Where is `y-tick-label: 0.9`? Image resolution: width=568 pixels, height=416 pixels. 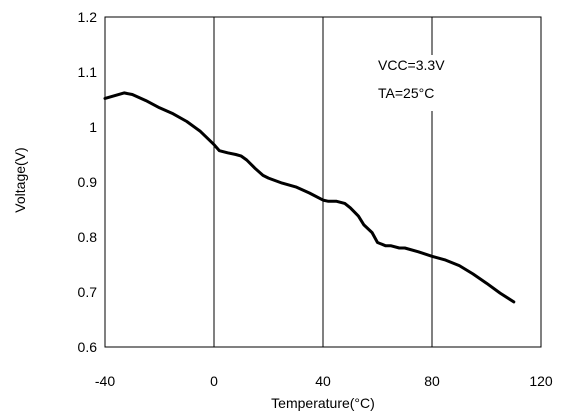
y-tick-label: 0.9 is located at coordinates (88, 182).